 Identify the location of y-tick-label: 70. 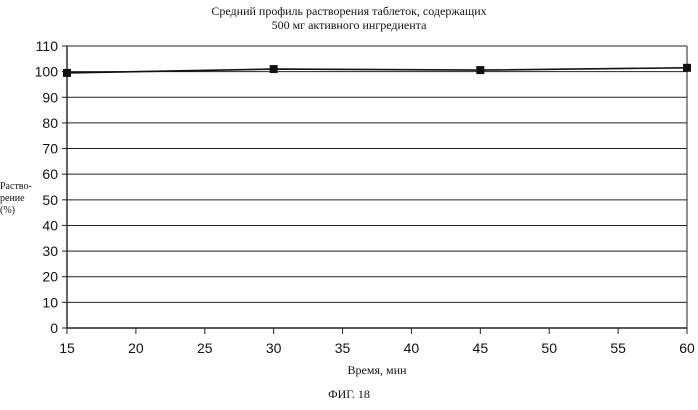
(50, 149).